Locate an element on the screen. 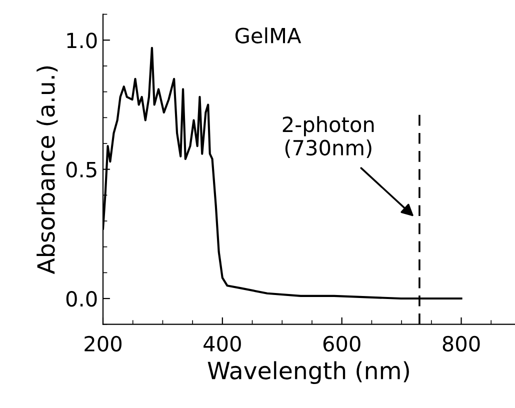 The width and height of the screenshot is (515, 408). x-tick-label: 400 is located at coordinates (222, 344).